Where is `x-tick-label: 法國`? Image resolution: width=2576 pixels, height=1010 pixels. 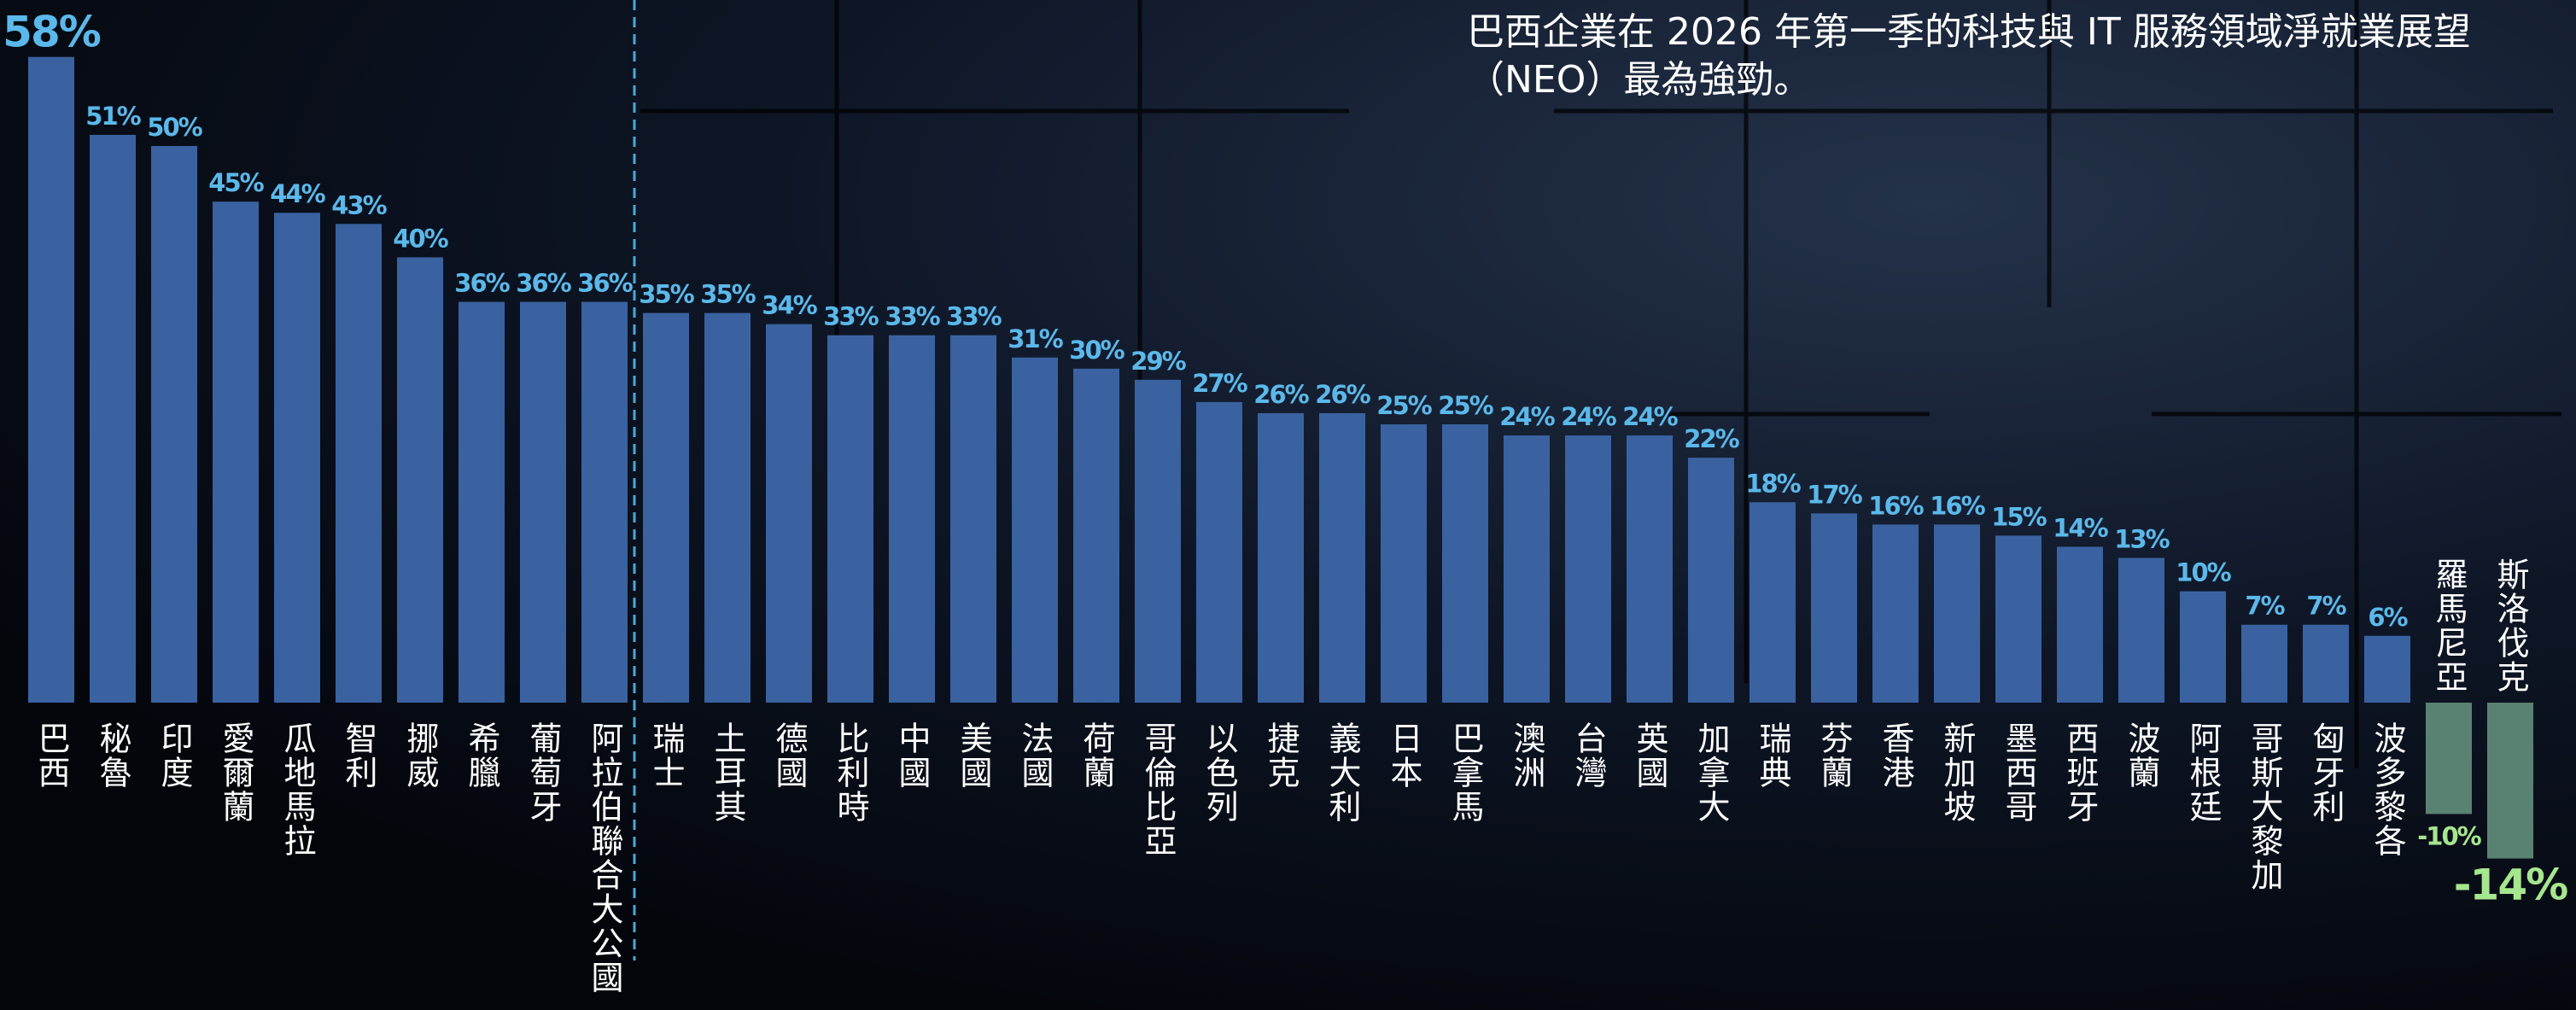
x-tick-label: 法國 is located at coordinates (1035, 755).